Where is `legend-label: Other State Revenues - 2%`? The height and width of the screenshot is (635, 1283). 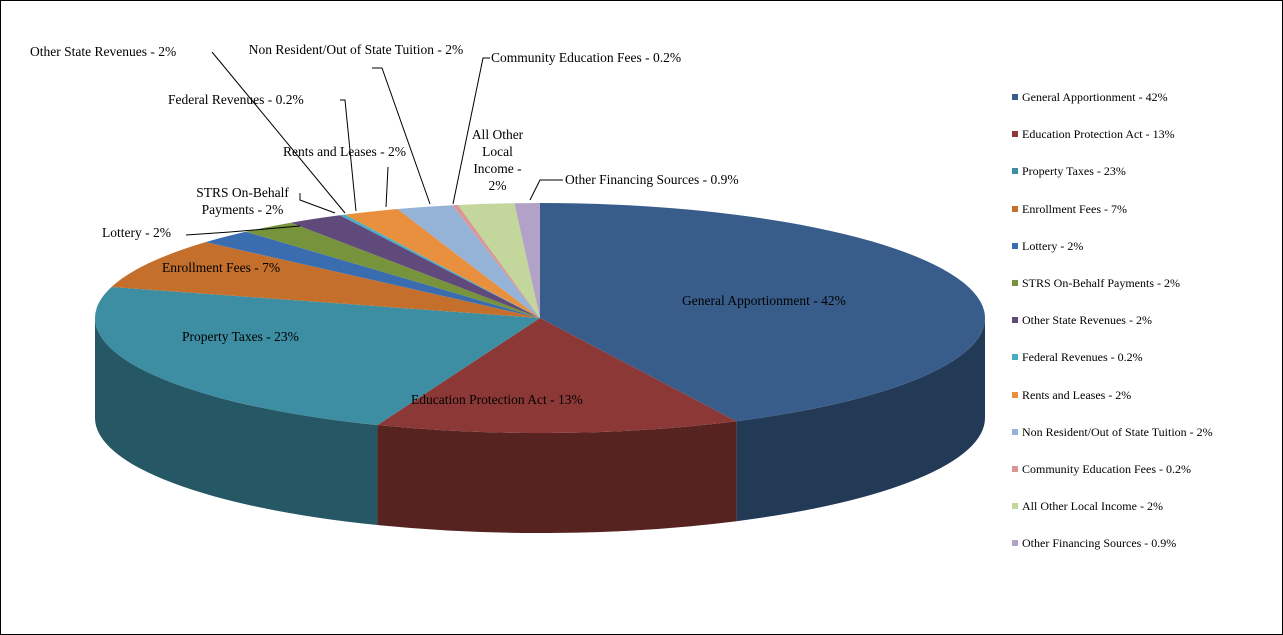 legend-label: Other State Revenues - 2% is located at coordinates (1087, 320).